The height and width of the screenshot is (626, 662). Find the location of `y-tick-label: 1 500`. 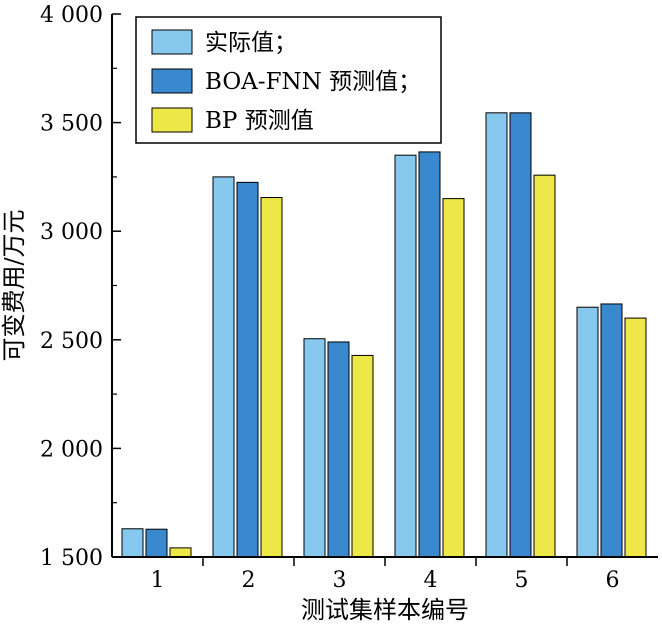

y-tick-label: 1 500 is located at coordinates (71, 558).